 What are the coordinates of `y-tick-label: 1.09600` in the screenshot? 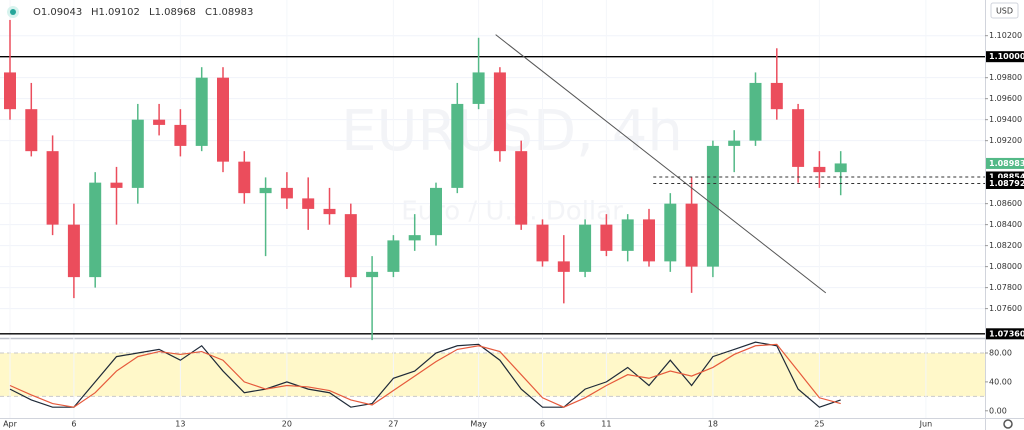 It's located at (1005, 98).